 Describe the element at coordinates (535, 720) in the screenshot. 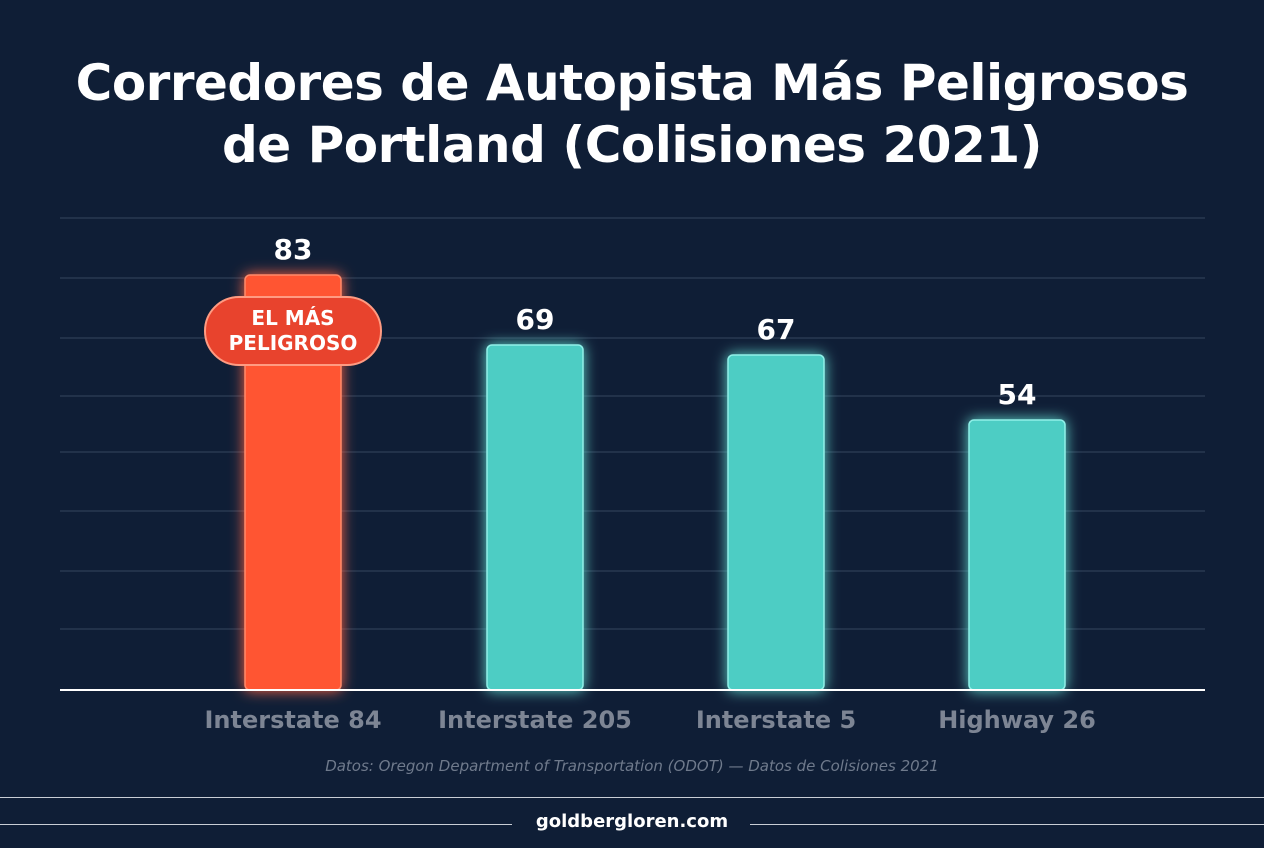

I see `category-label: Interstate 205` at that location.